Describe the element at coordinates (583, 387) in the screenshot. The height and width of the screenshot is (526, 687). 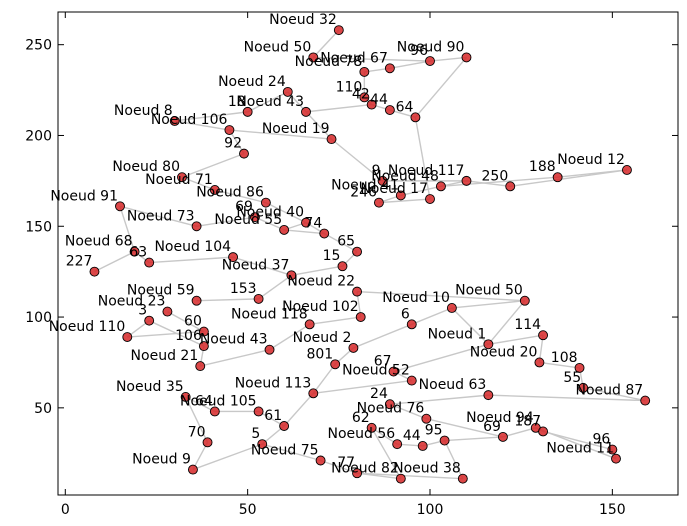
I see `node-point-n55b` at that location.